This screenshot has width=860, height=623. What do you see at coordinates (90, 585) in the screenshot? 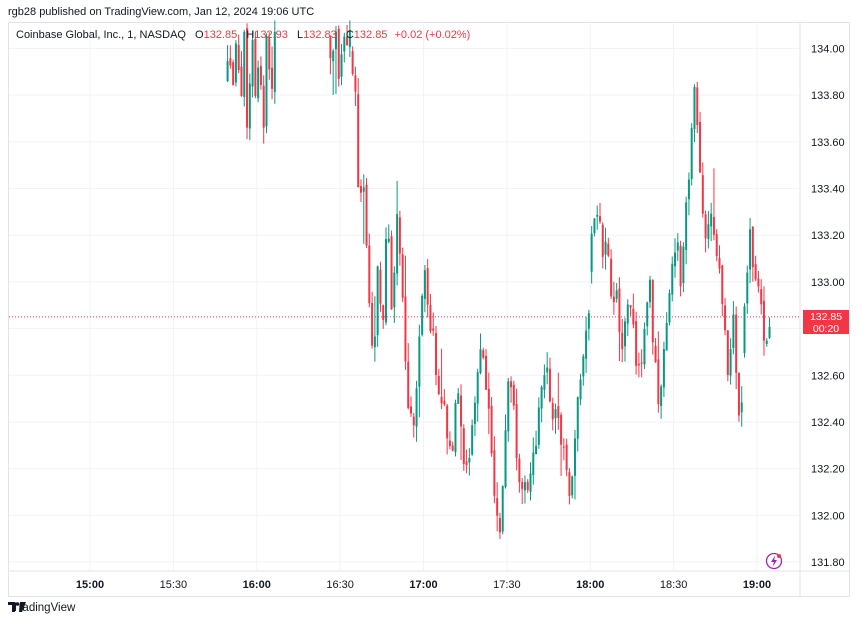
I see `time-tick-label: 15:00` at bounding box center [90, 585].